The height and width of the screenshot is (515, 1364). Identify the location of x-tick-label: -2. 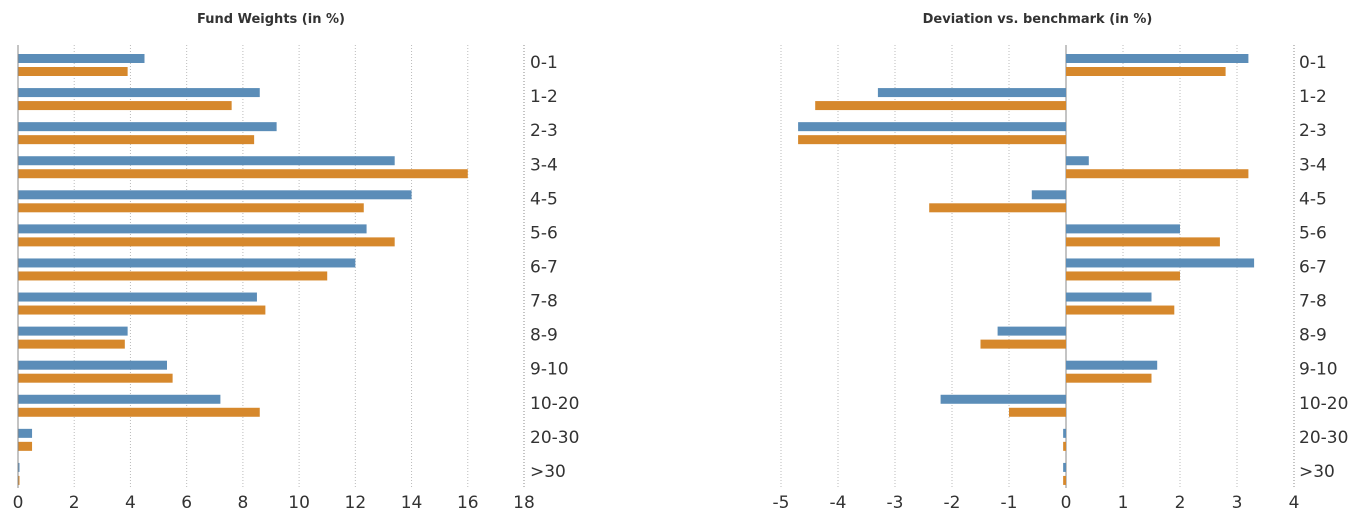
(952, 503).